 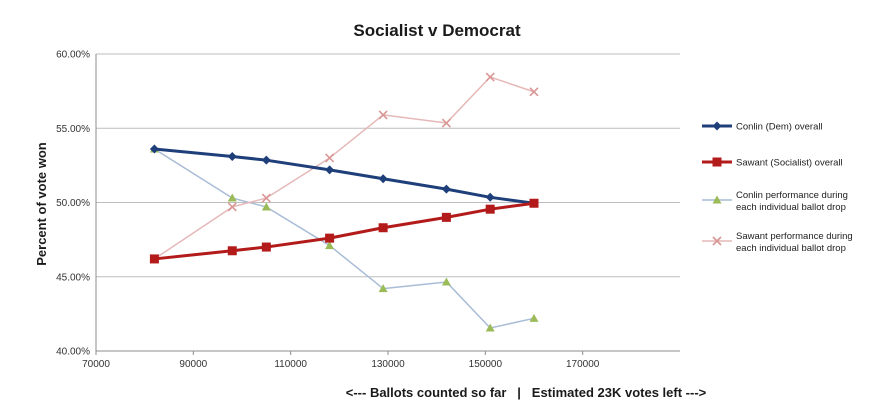 What do you see at coordinates (290, 364) in the screenshot?
I see `x-tick-label: 110000` at bounding box center [290, 364].